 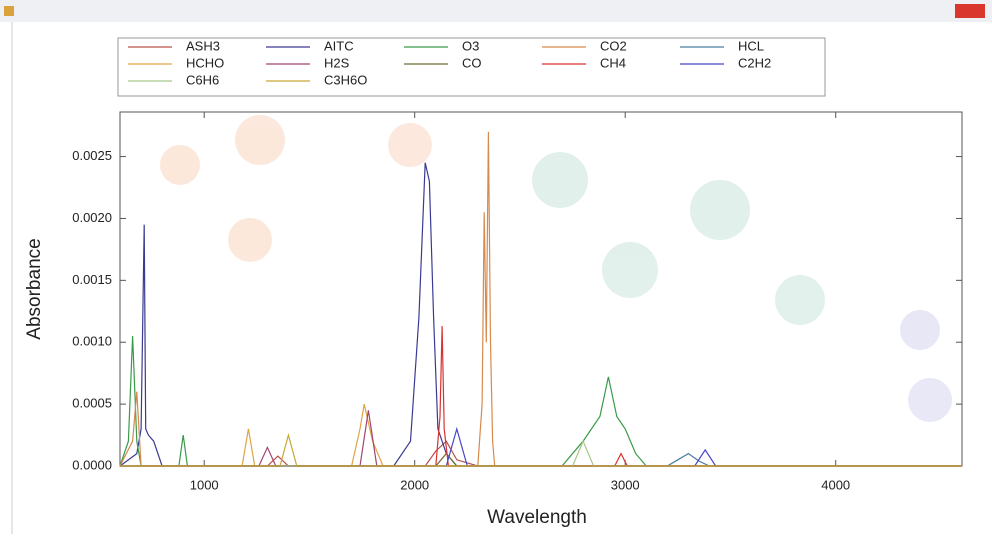 I want to click on y-axis-label: Absorbance, so click(x=34, y=288).